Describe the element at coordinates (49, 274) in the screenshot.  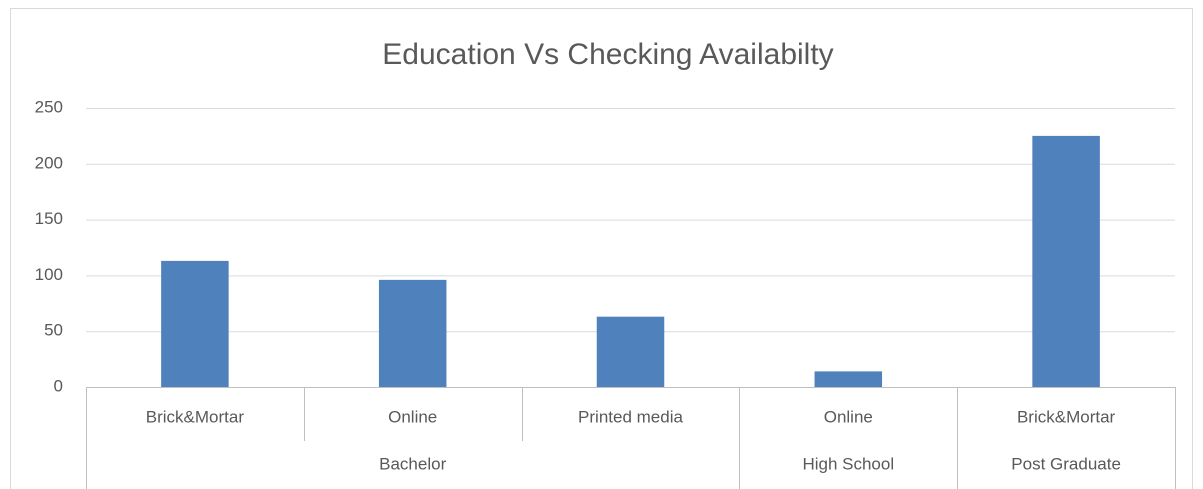
I see `y-tick-label: 100` at that location.